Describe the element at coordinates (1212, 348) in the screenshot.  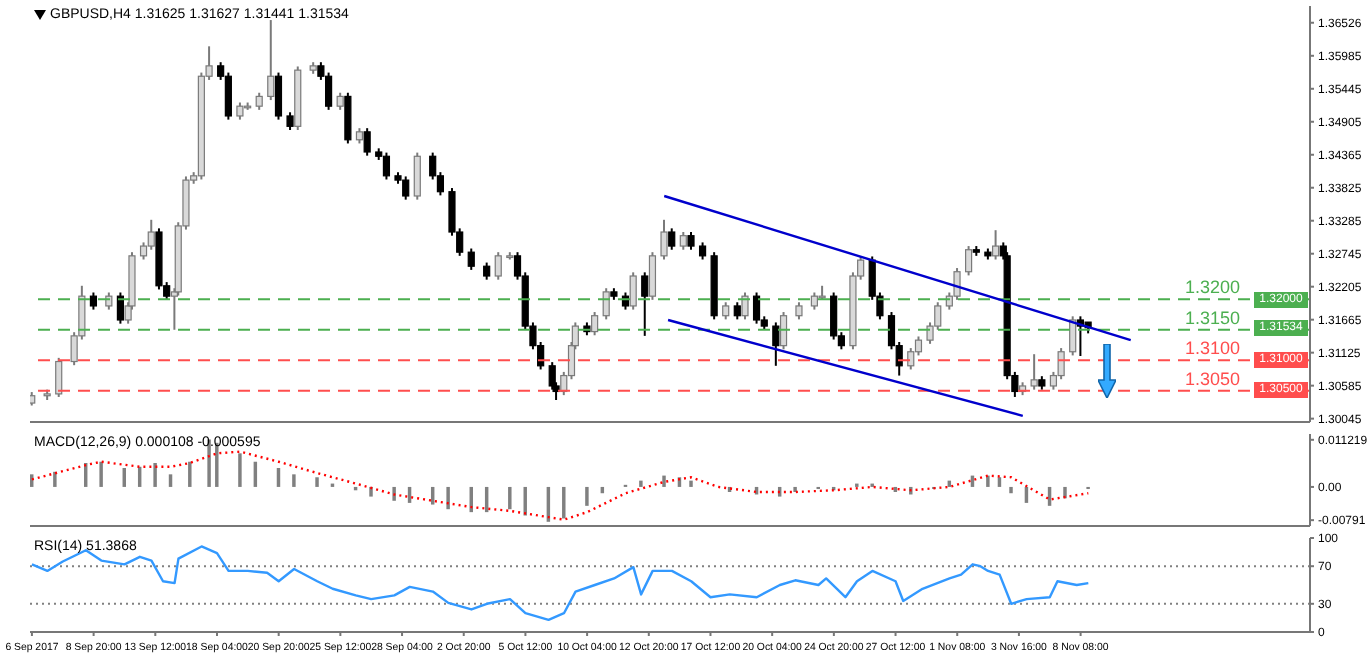
I see `ref-line-label: 1.3100` at that location.